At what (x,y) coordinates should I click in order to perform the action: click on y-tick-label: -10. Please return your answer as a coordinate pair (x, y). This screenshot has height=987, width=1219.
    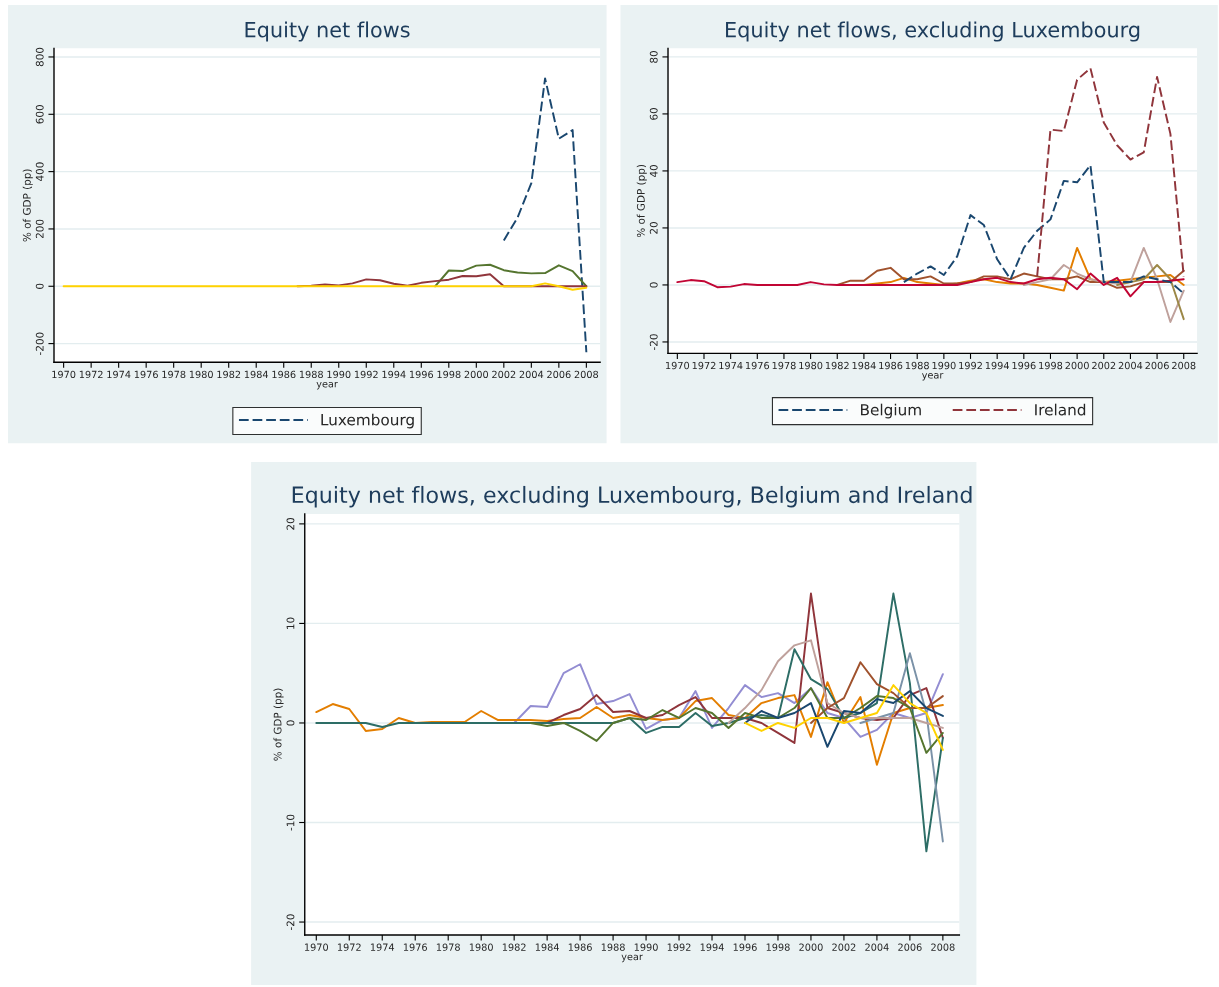
    Looking at the image, I should click on (290, 822).